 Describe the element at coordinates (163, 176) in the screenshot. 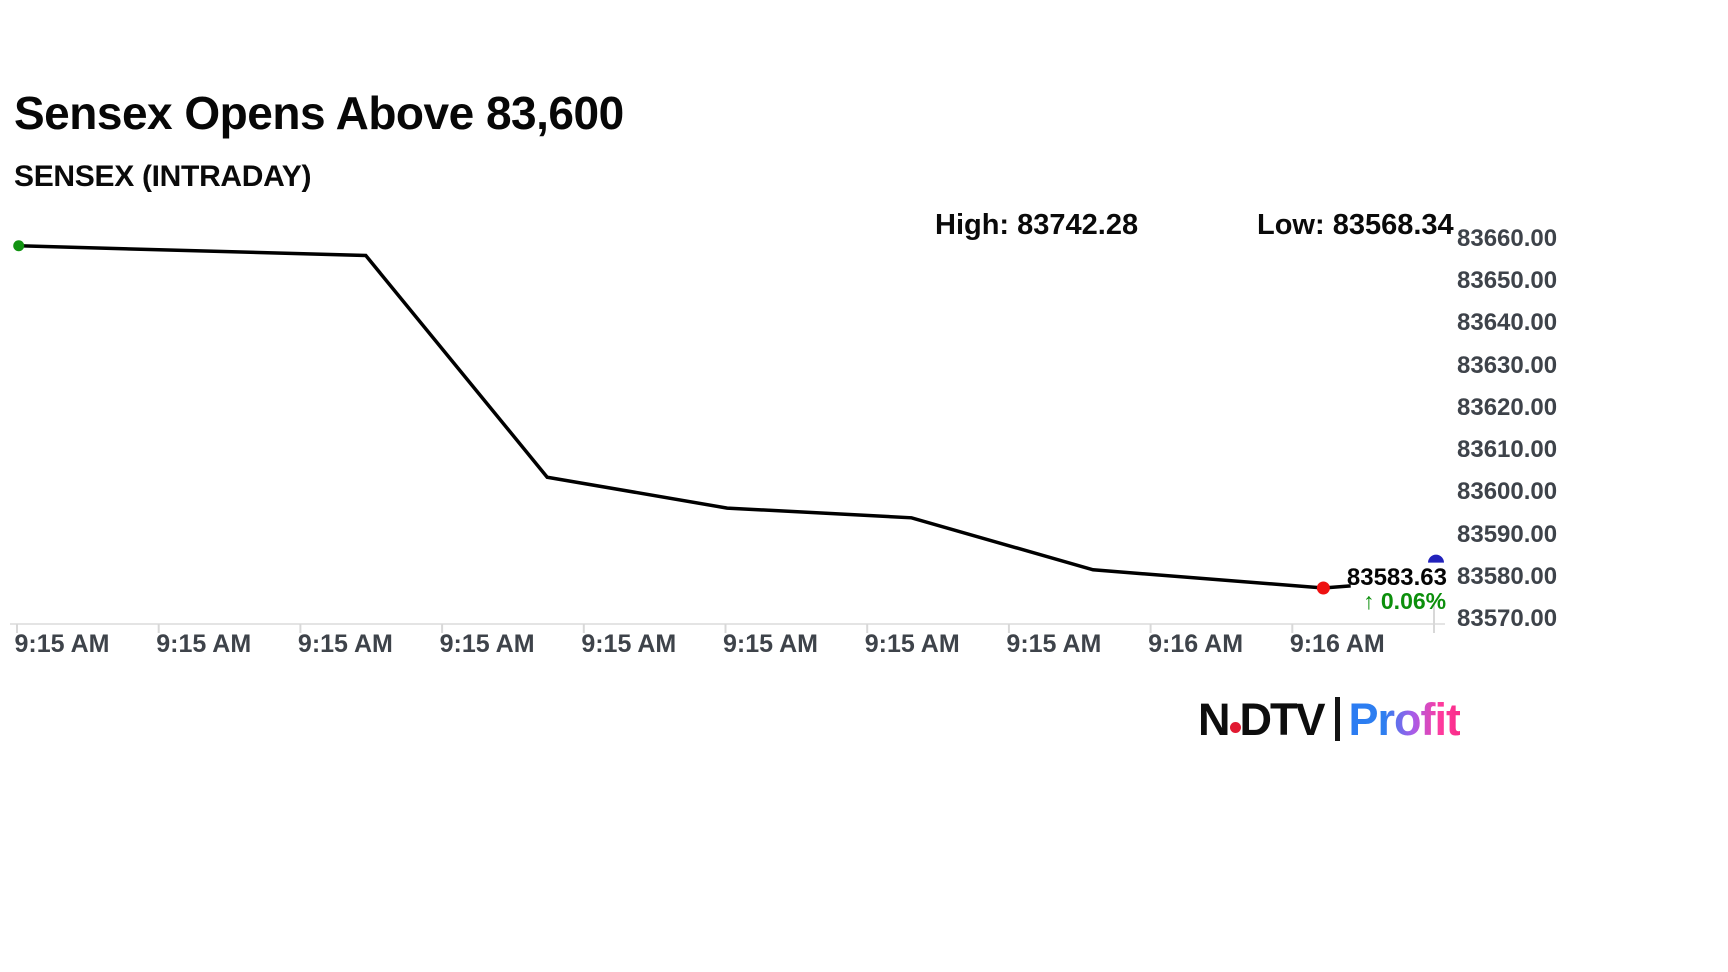

I see `chart-subtitle: SENSEX (INTRADAY)` at that location.